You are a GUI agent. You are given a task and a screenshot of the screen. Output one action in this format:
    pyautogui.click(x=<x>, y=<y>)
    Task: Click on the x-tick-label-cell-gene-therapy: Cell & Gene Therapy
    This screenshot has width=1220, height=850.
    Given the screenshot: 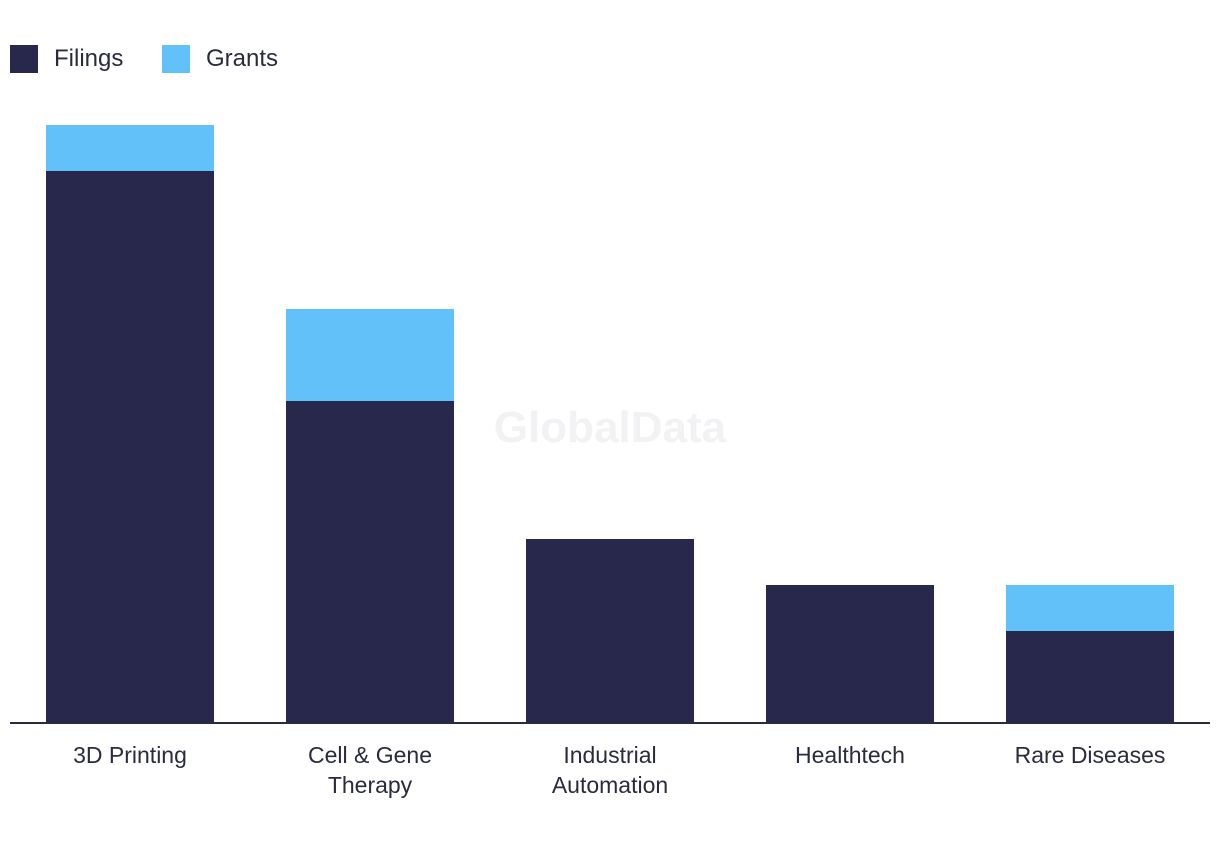 What is the action you would take?
    pyautogui.click(x=370, y=770)
    